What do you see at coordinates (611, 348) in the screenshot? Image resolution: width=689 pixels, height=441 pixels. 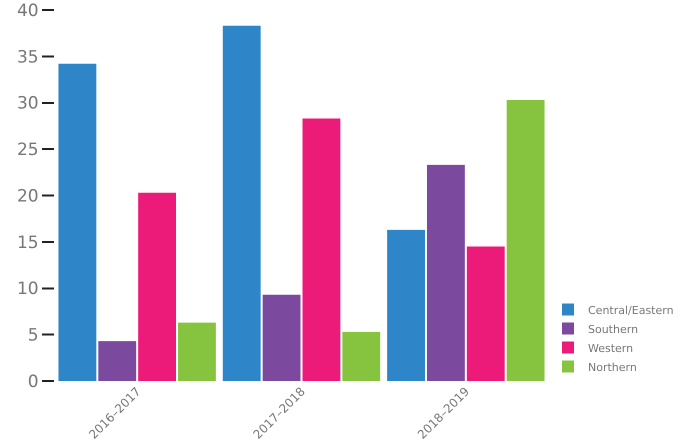 I see `legend-label: Western` at bounding box center [611, 348].